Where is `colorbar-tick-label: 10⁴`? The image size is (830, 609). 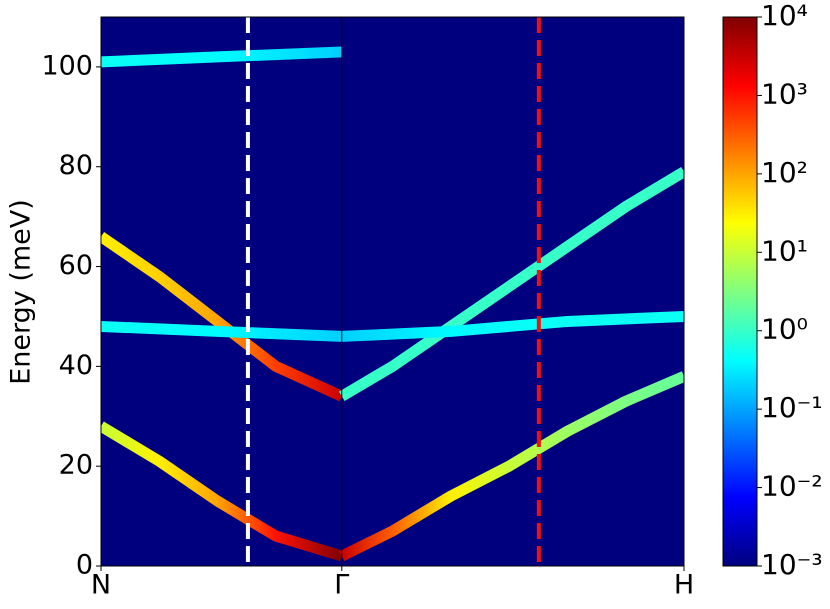 colorbar-tick-label: 10⁴ is located at coordinates (784, 16).